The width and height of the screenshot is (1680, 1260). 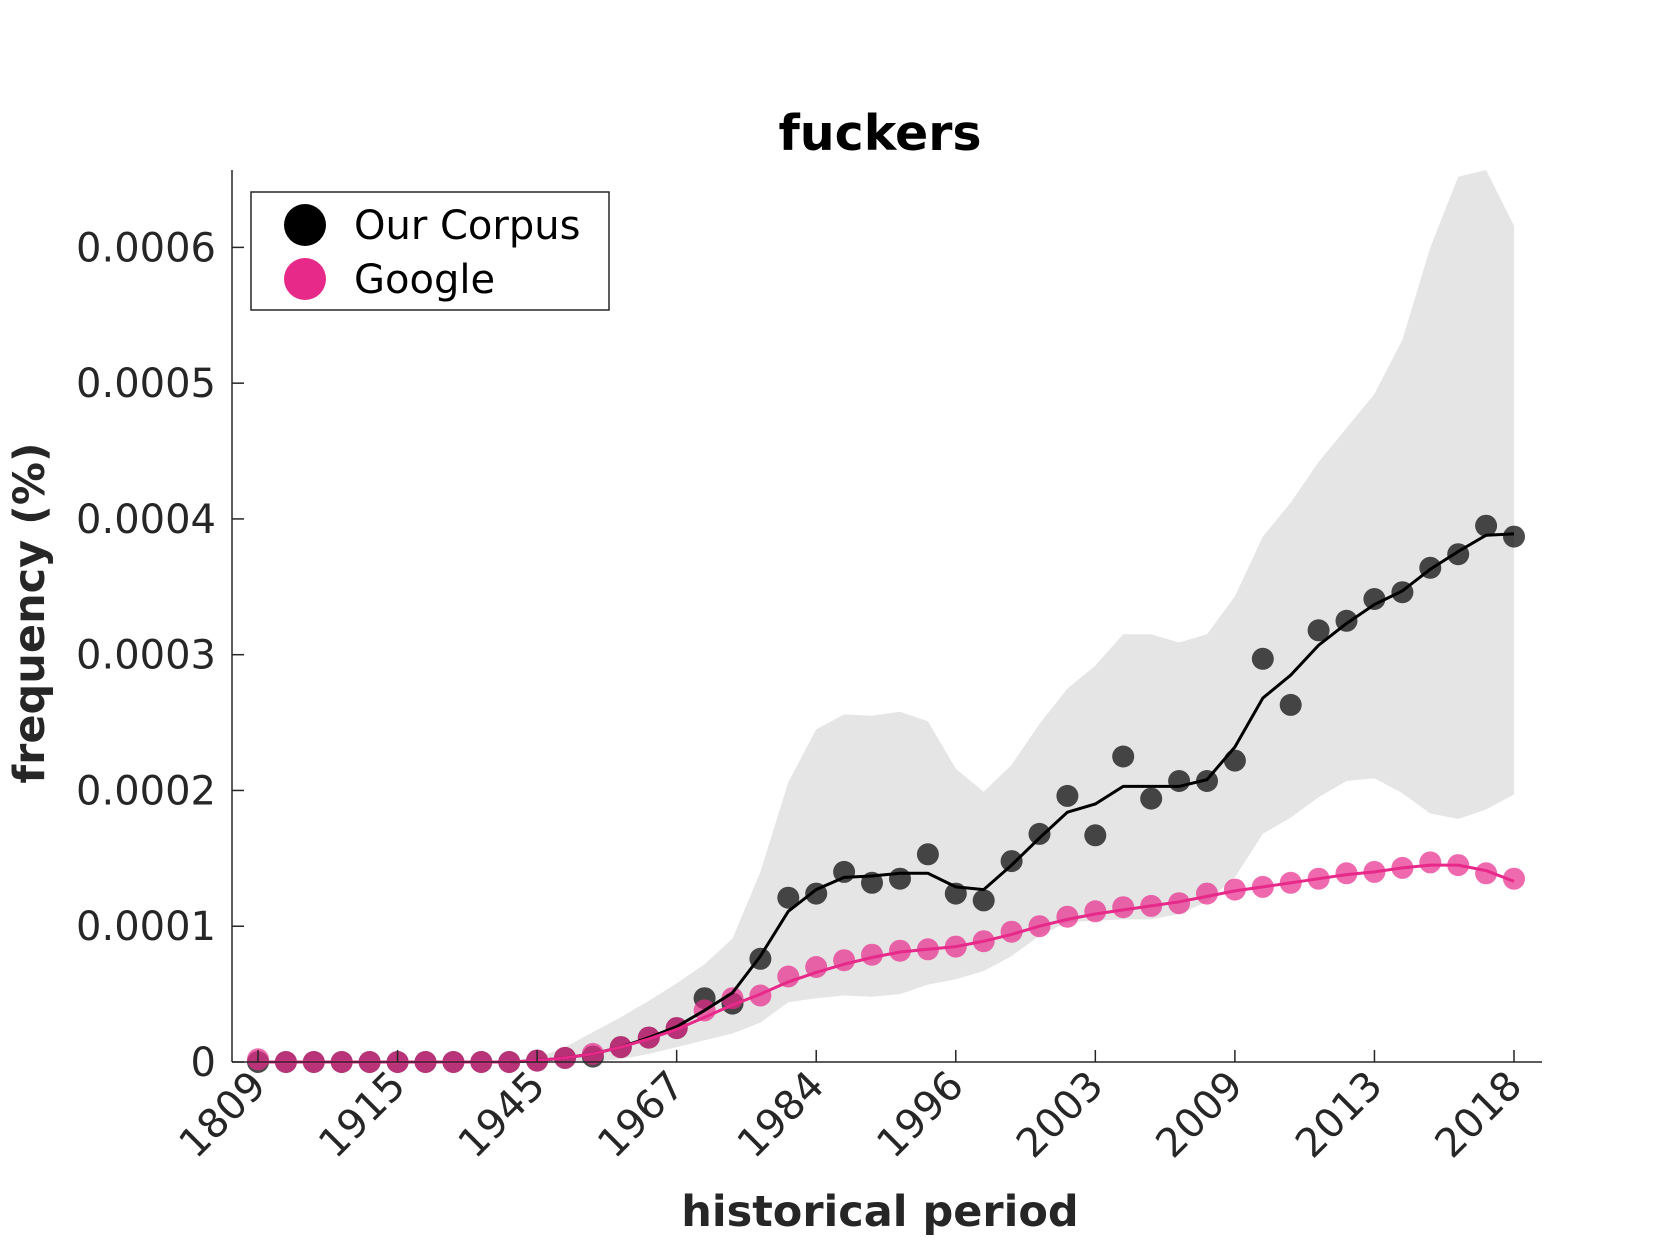 What do you see at coordinates (223, 1115) in the screenshot?
I see `x-tick-label: 1809` at bounding box center [223, 1115].